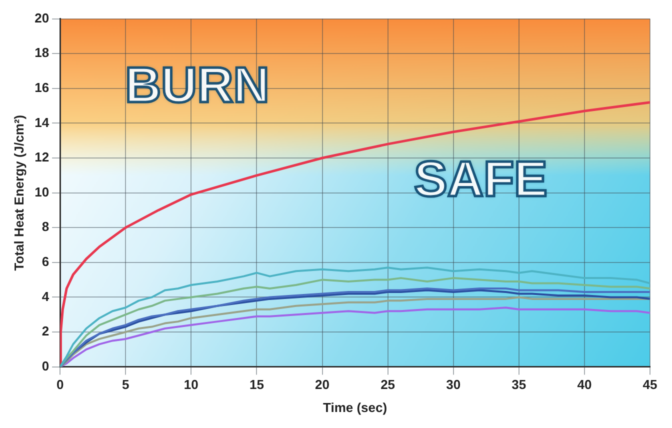 The height and width of the screenshot is (428, 672). What do you see at coordinates (388, 384) in the screenshot?
I see `x-tick-label: 25` at bounding box center [388, 384].